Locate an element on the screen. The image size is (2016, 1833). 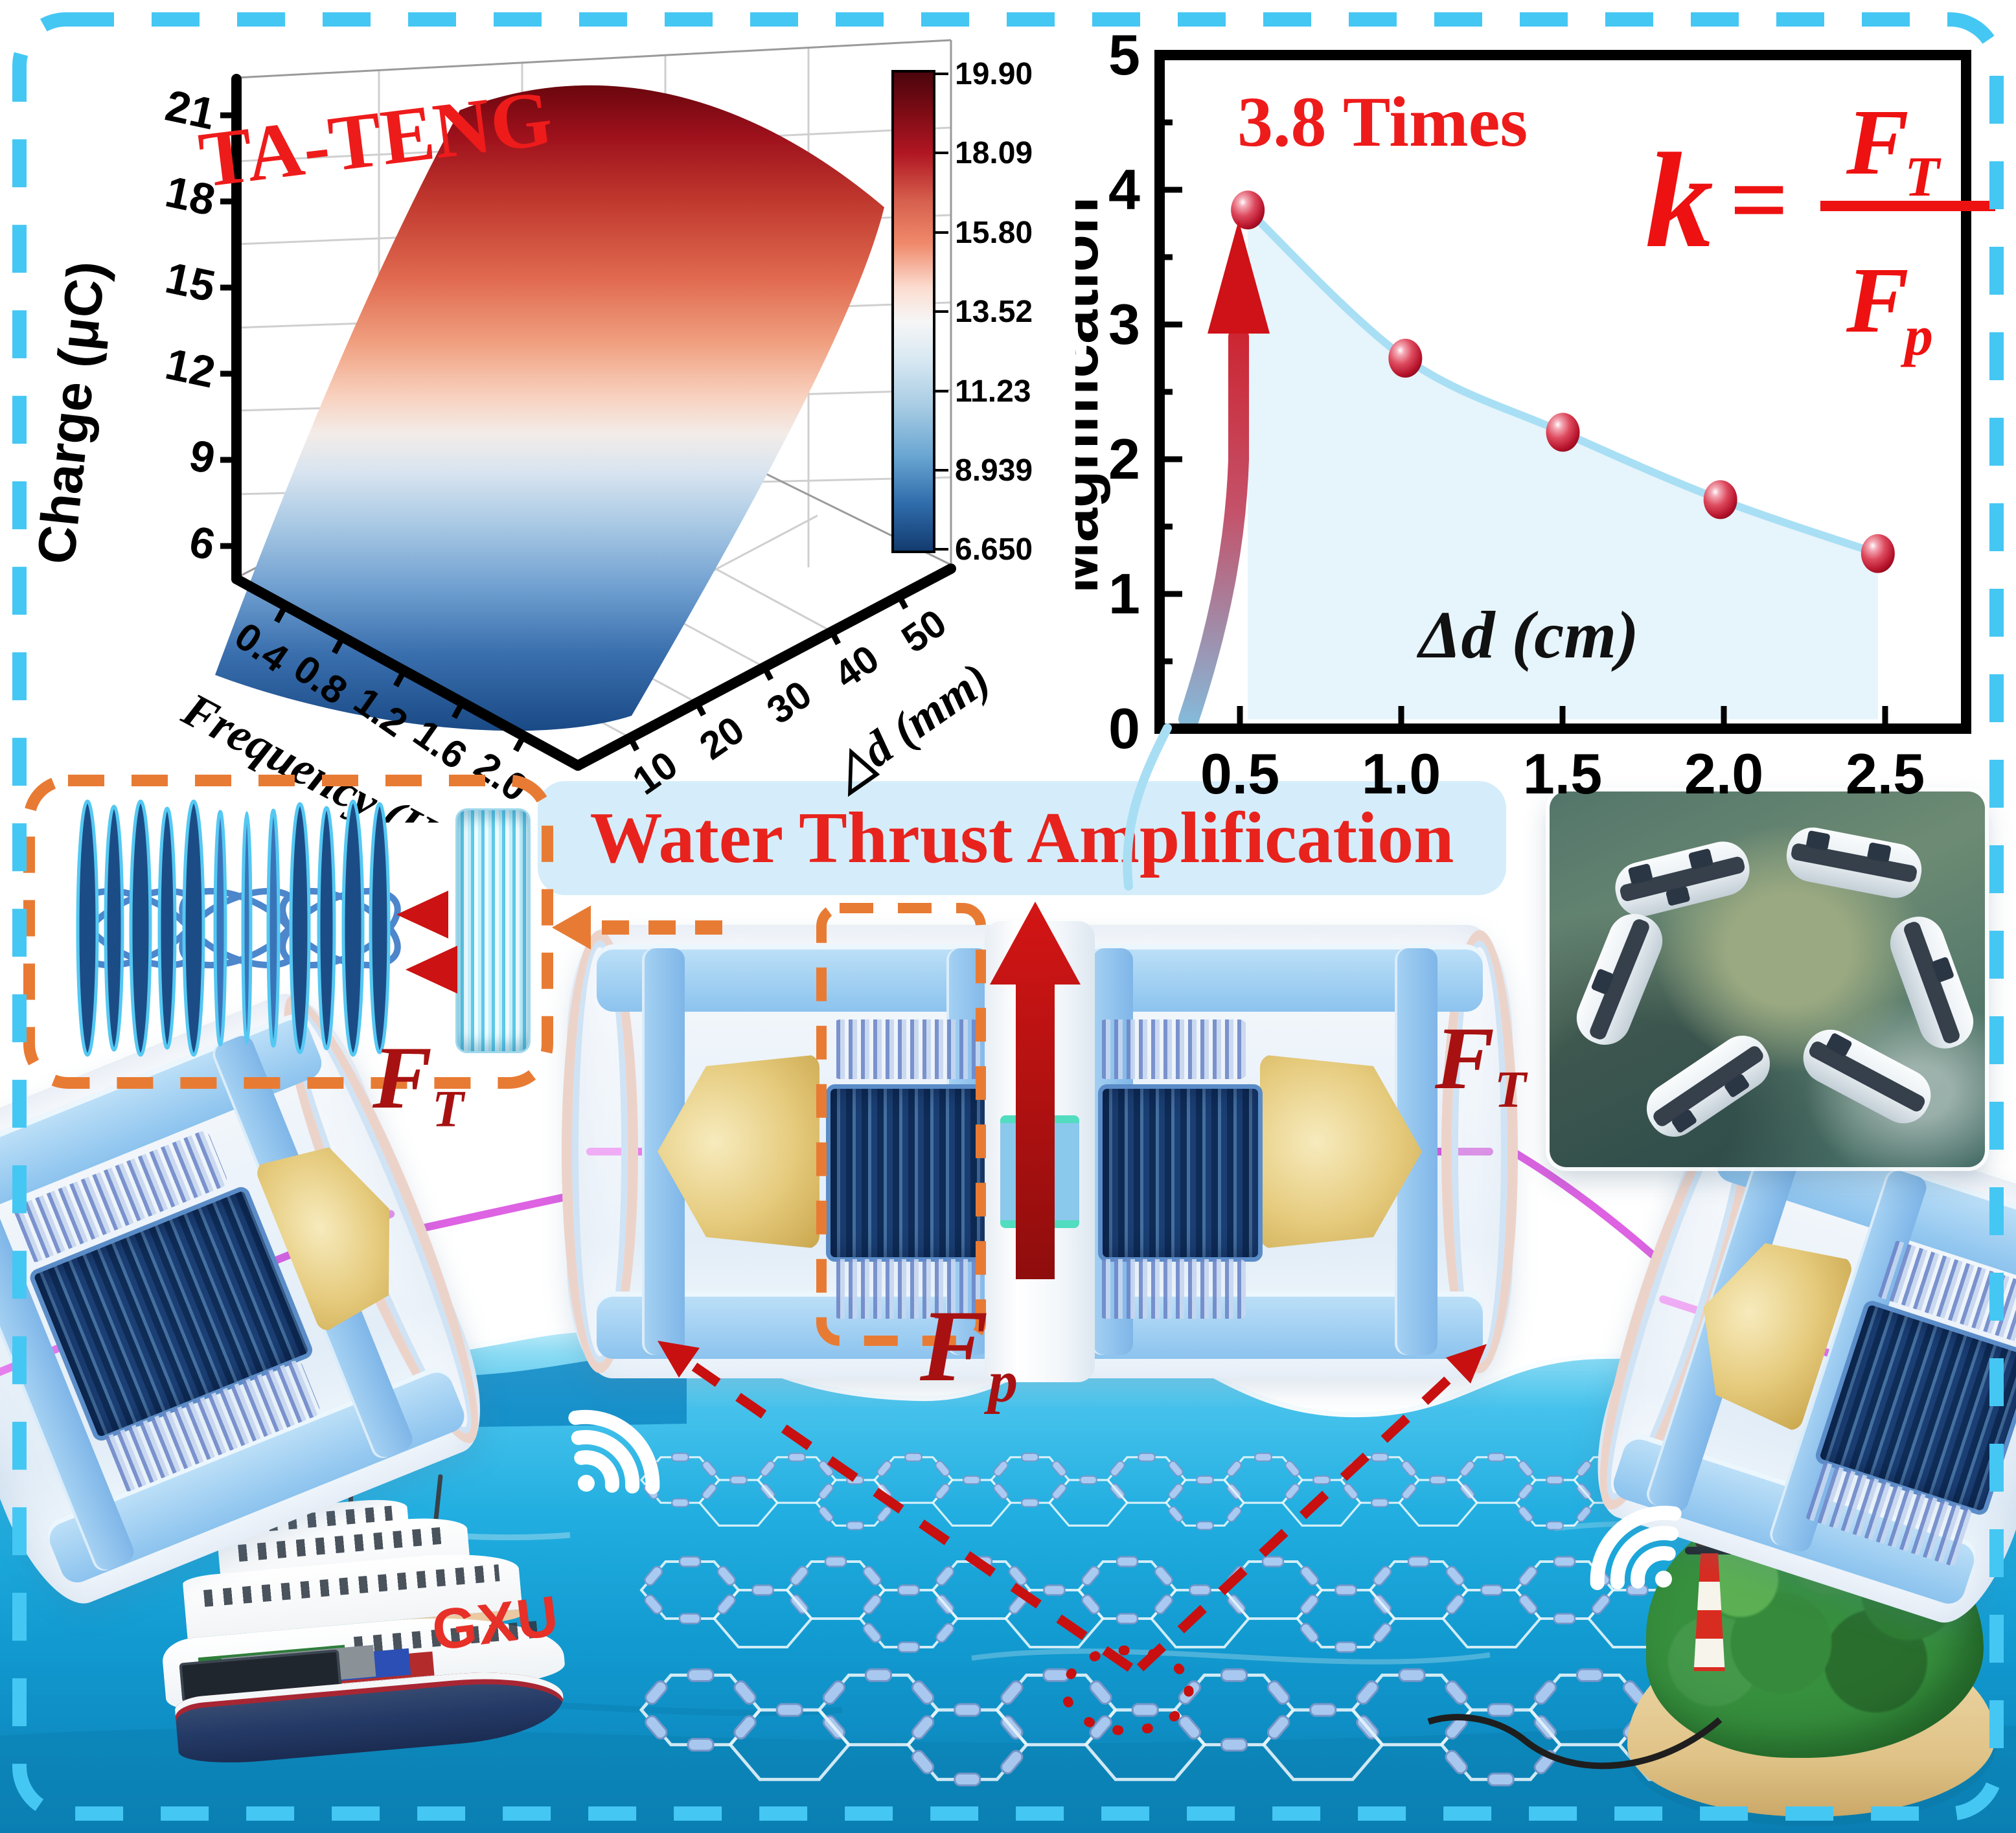
x-tick: 1.5 is located at coordinates (1562, 774).